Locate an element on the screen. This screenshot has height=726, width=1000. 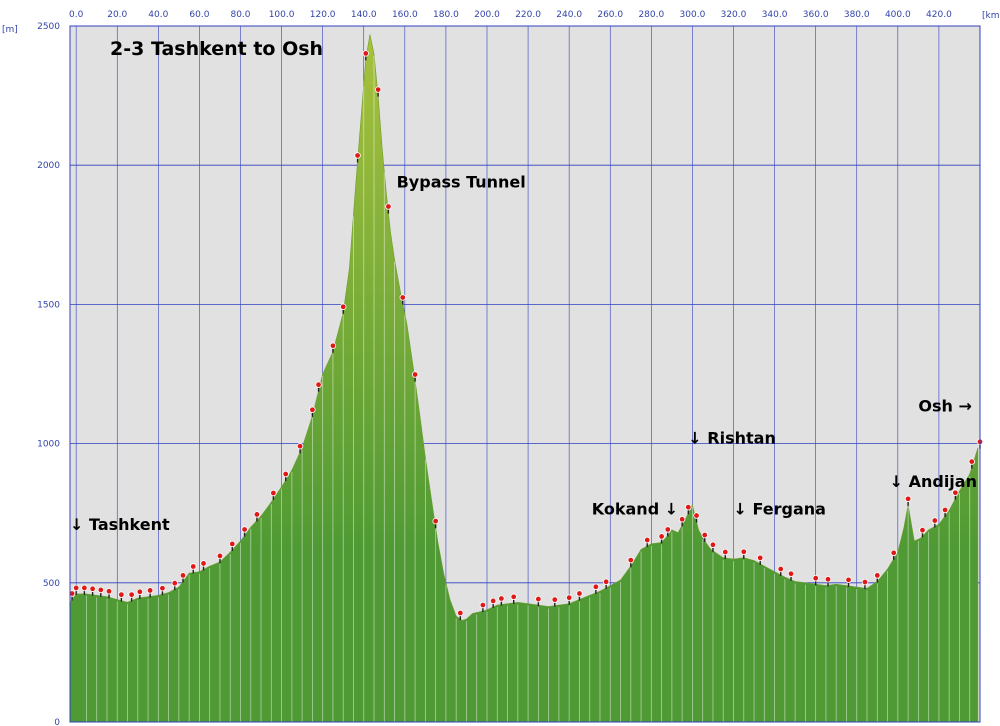
y-tick-label: 1500 is located at coordinates (48, 305).